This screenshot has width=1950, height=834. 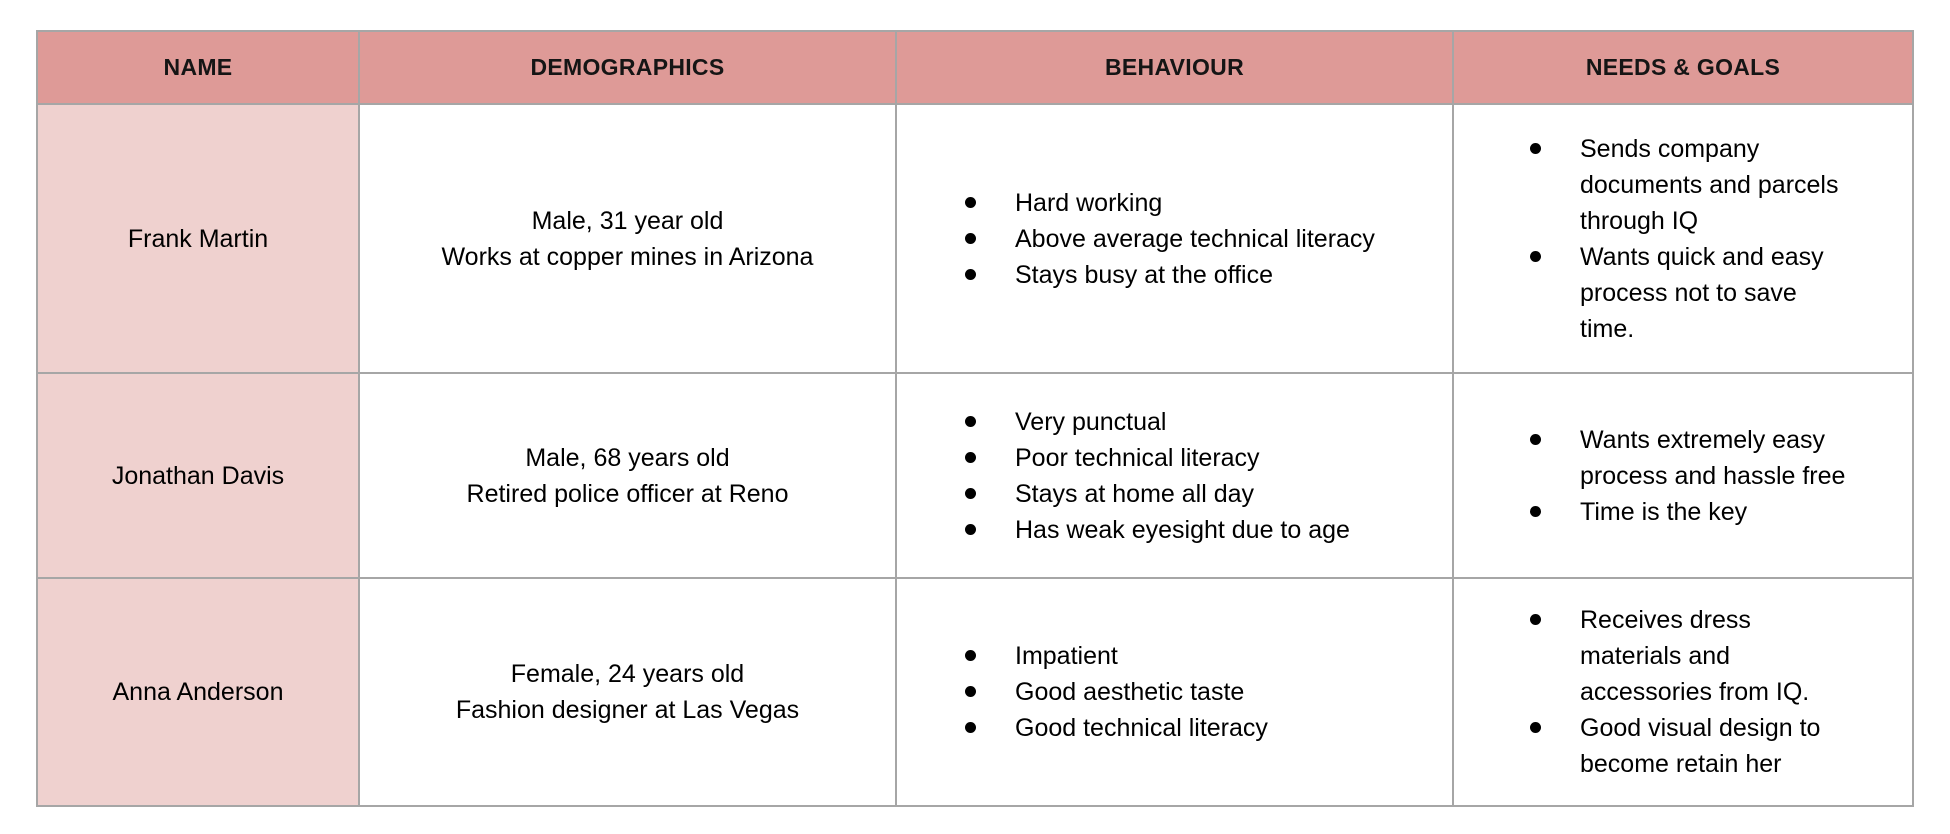 I want to click on list-item: Has weak eyesight due to age, so click(x=1177, y=530).